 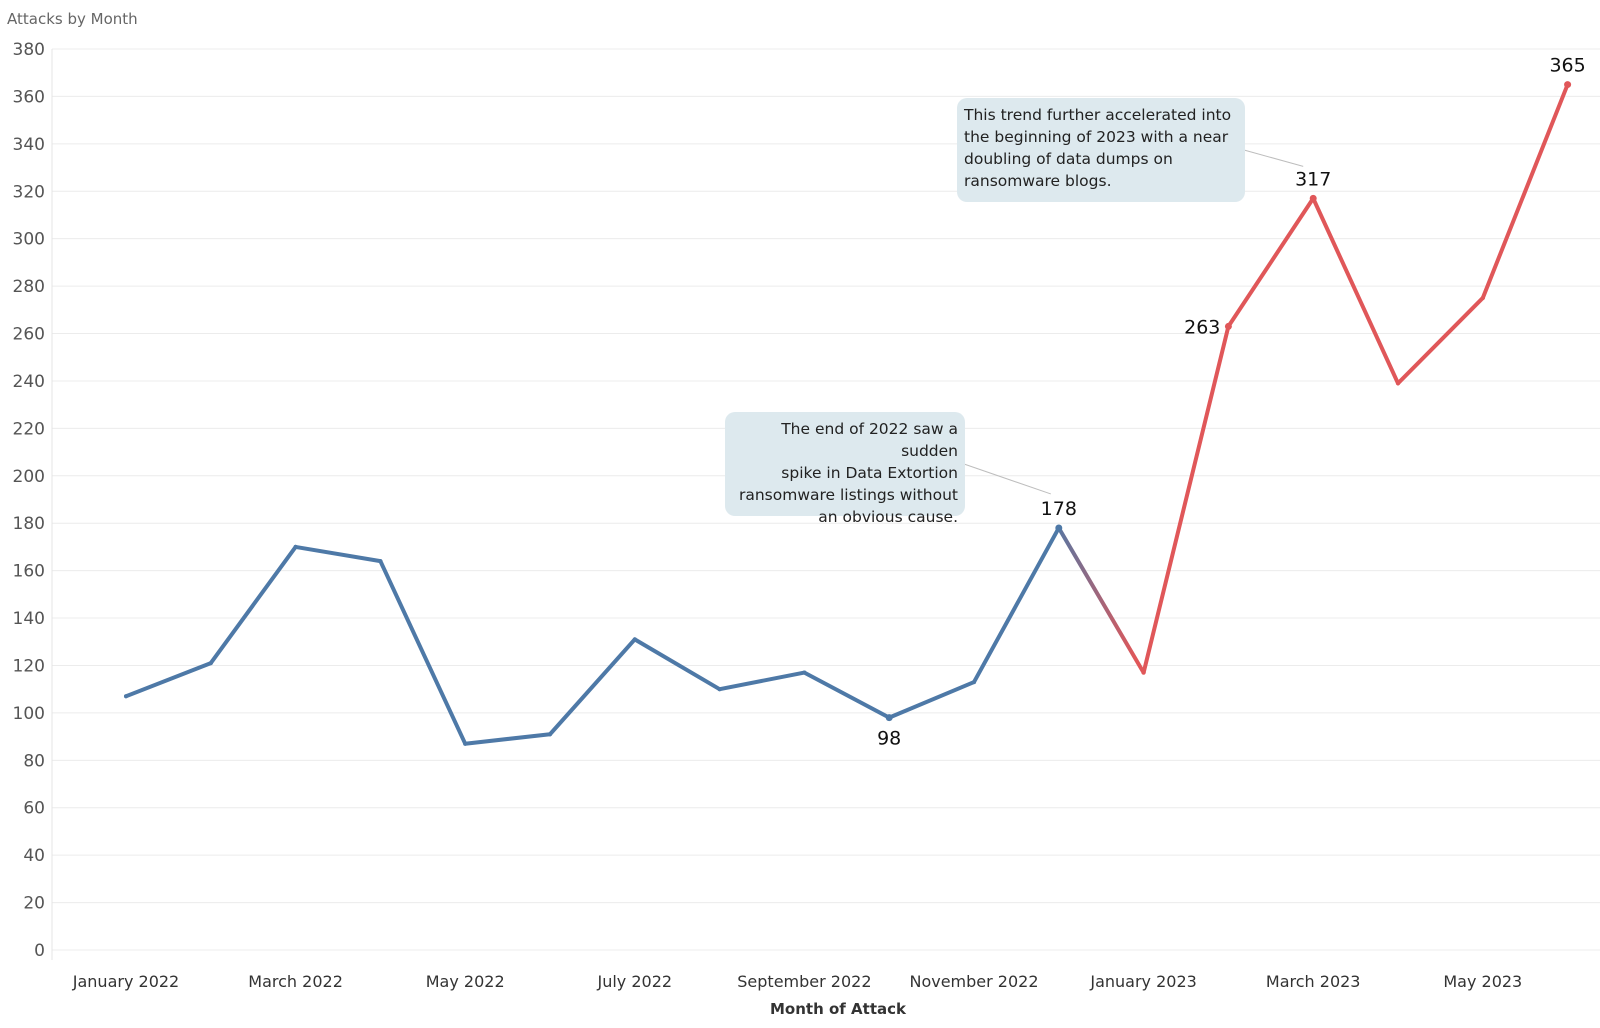 What do you see at coordinates (1482, 981) in the screenshot?
I see `x-tick-label: May 2023` at bounding box center [1482, 981].